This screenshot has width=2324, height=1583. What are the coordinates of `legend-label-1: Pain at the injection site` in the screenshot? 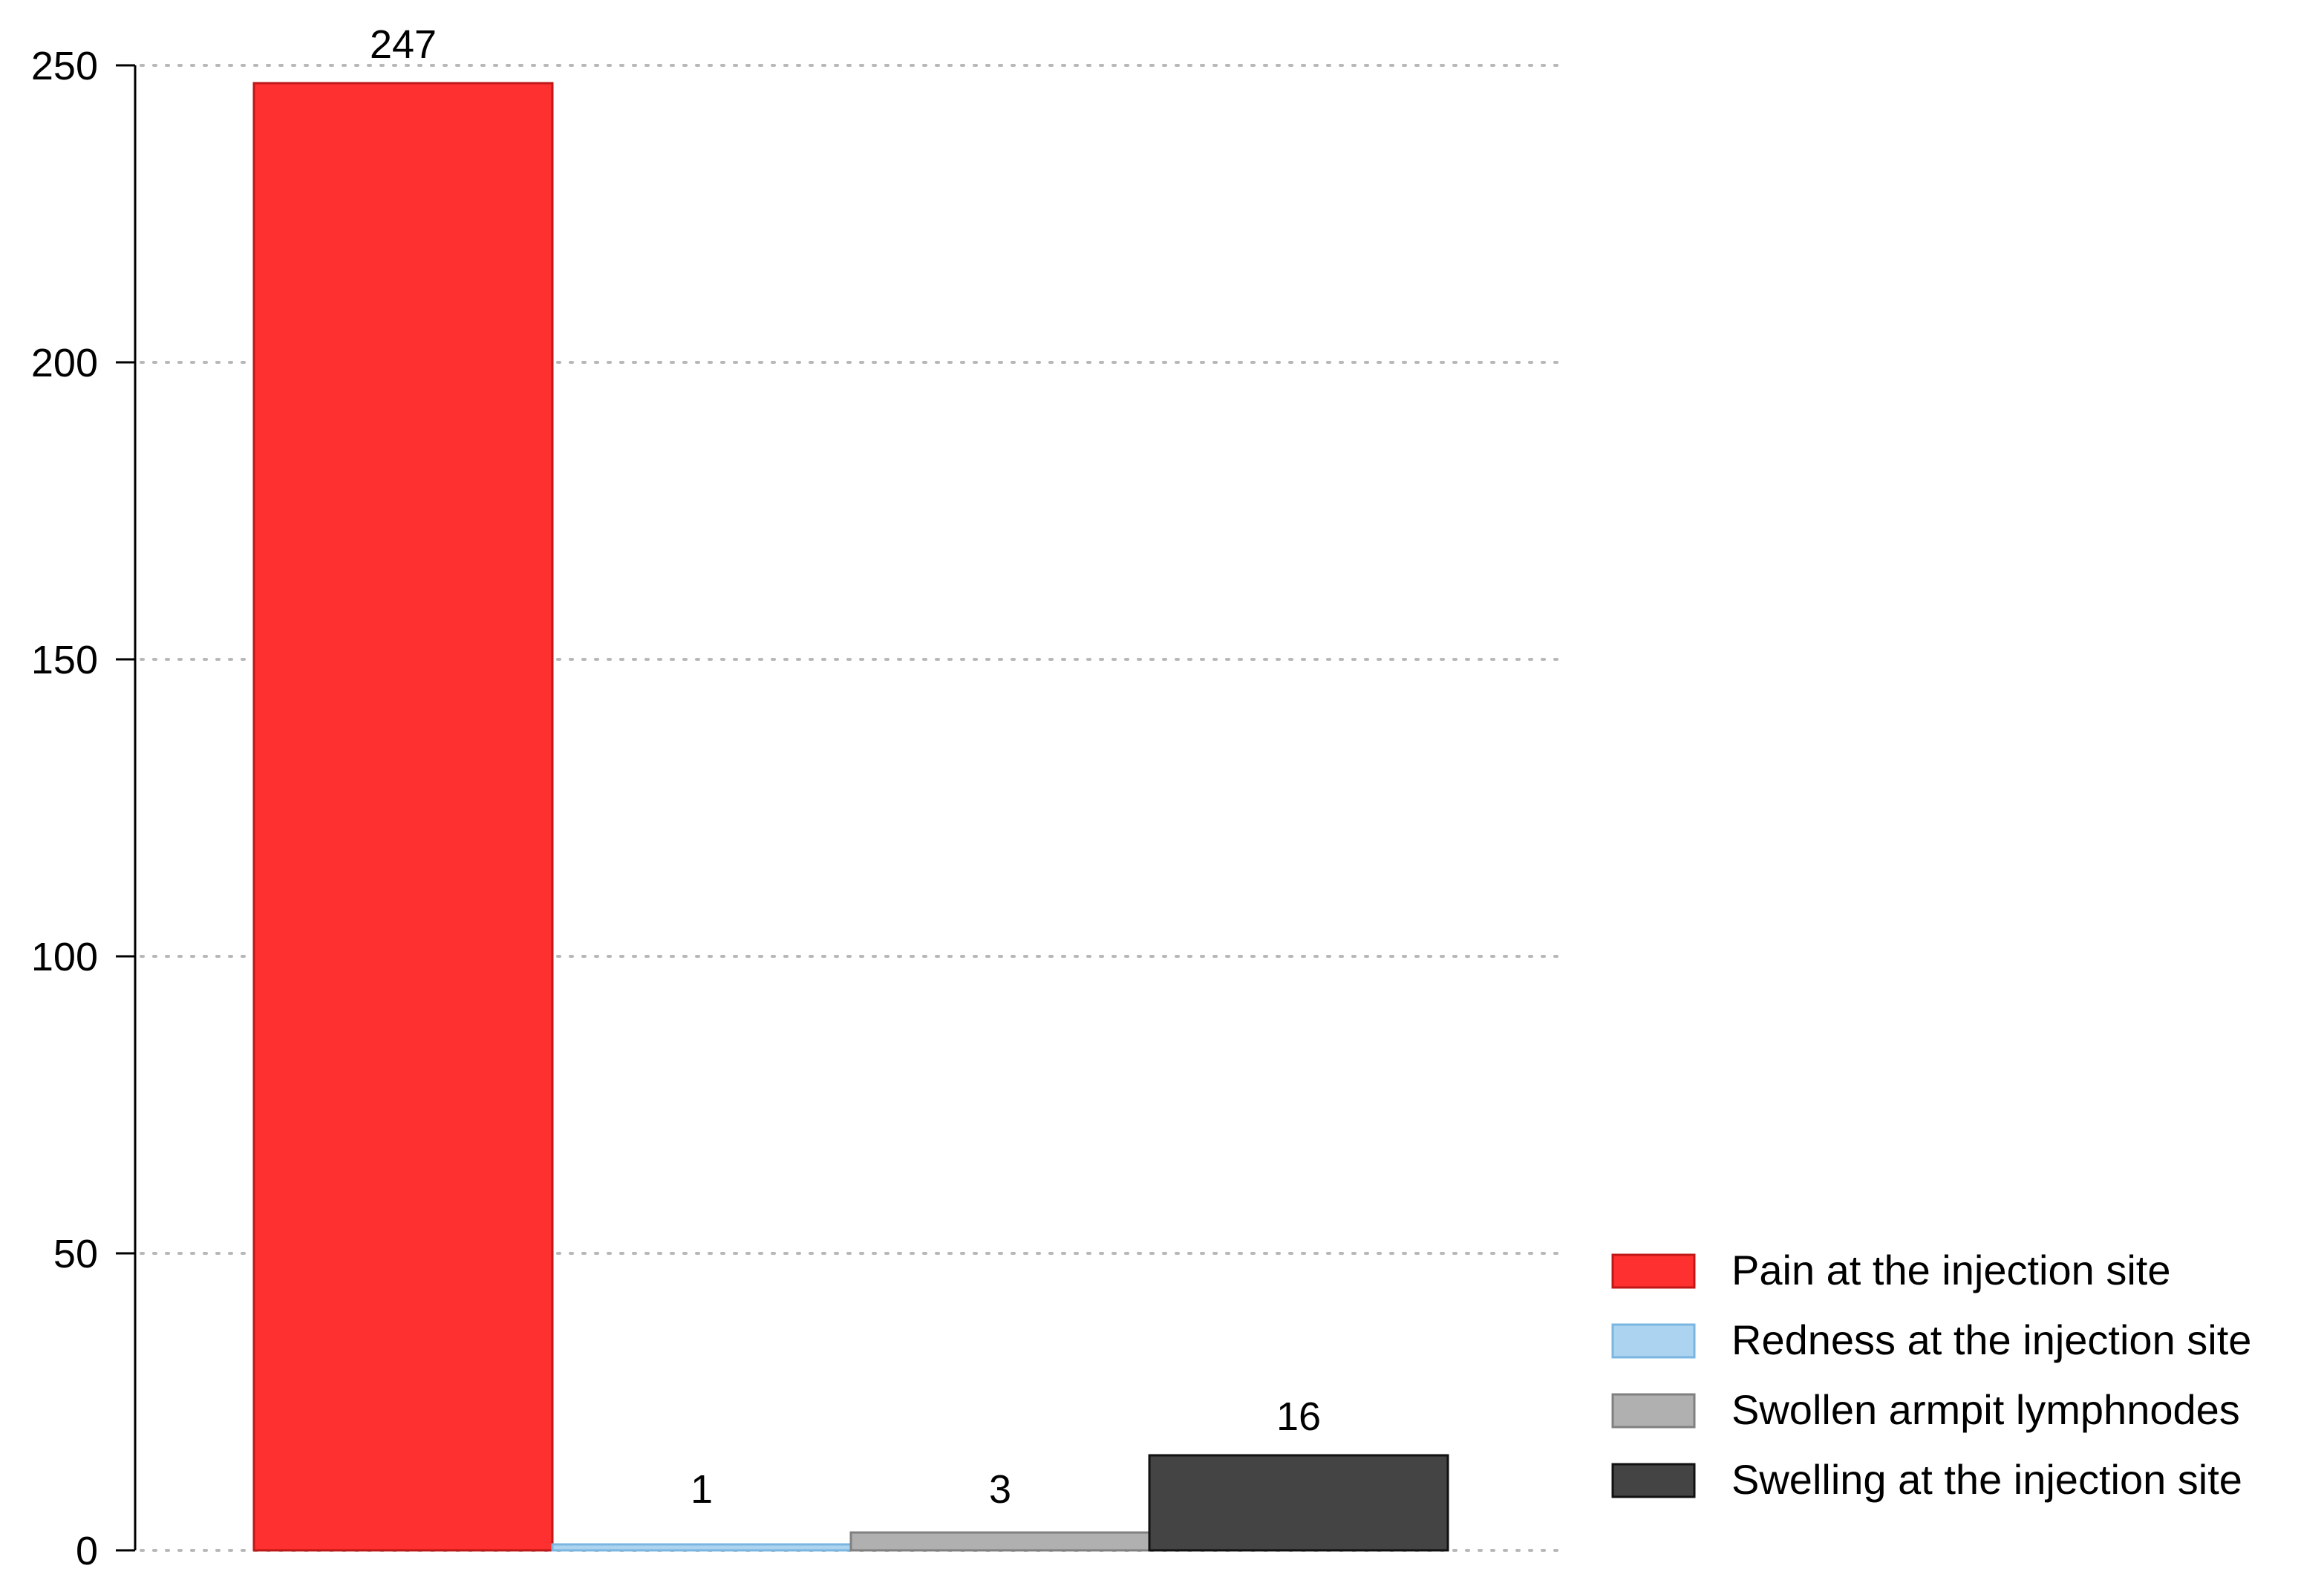 It's located at (1950, 1270).